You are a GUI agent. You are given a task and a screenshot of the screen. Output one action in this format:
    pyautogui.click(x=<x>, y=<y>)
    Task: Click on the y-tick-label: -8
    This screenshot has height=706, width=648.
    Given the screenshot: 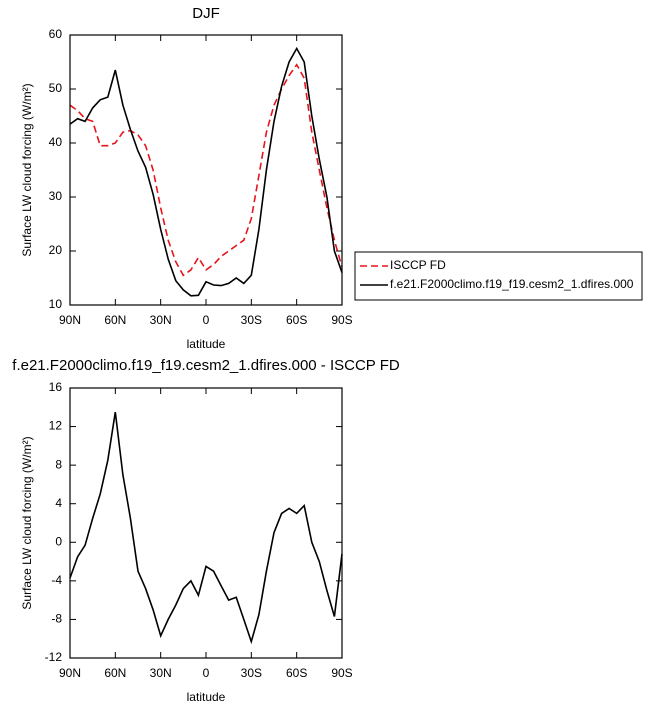 What is the action you would take?
    pyautogui.click(x=56, y=619)
    